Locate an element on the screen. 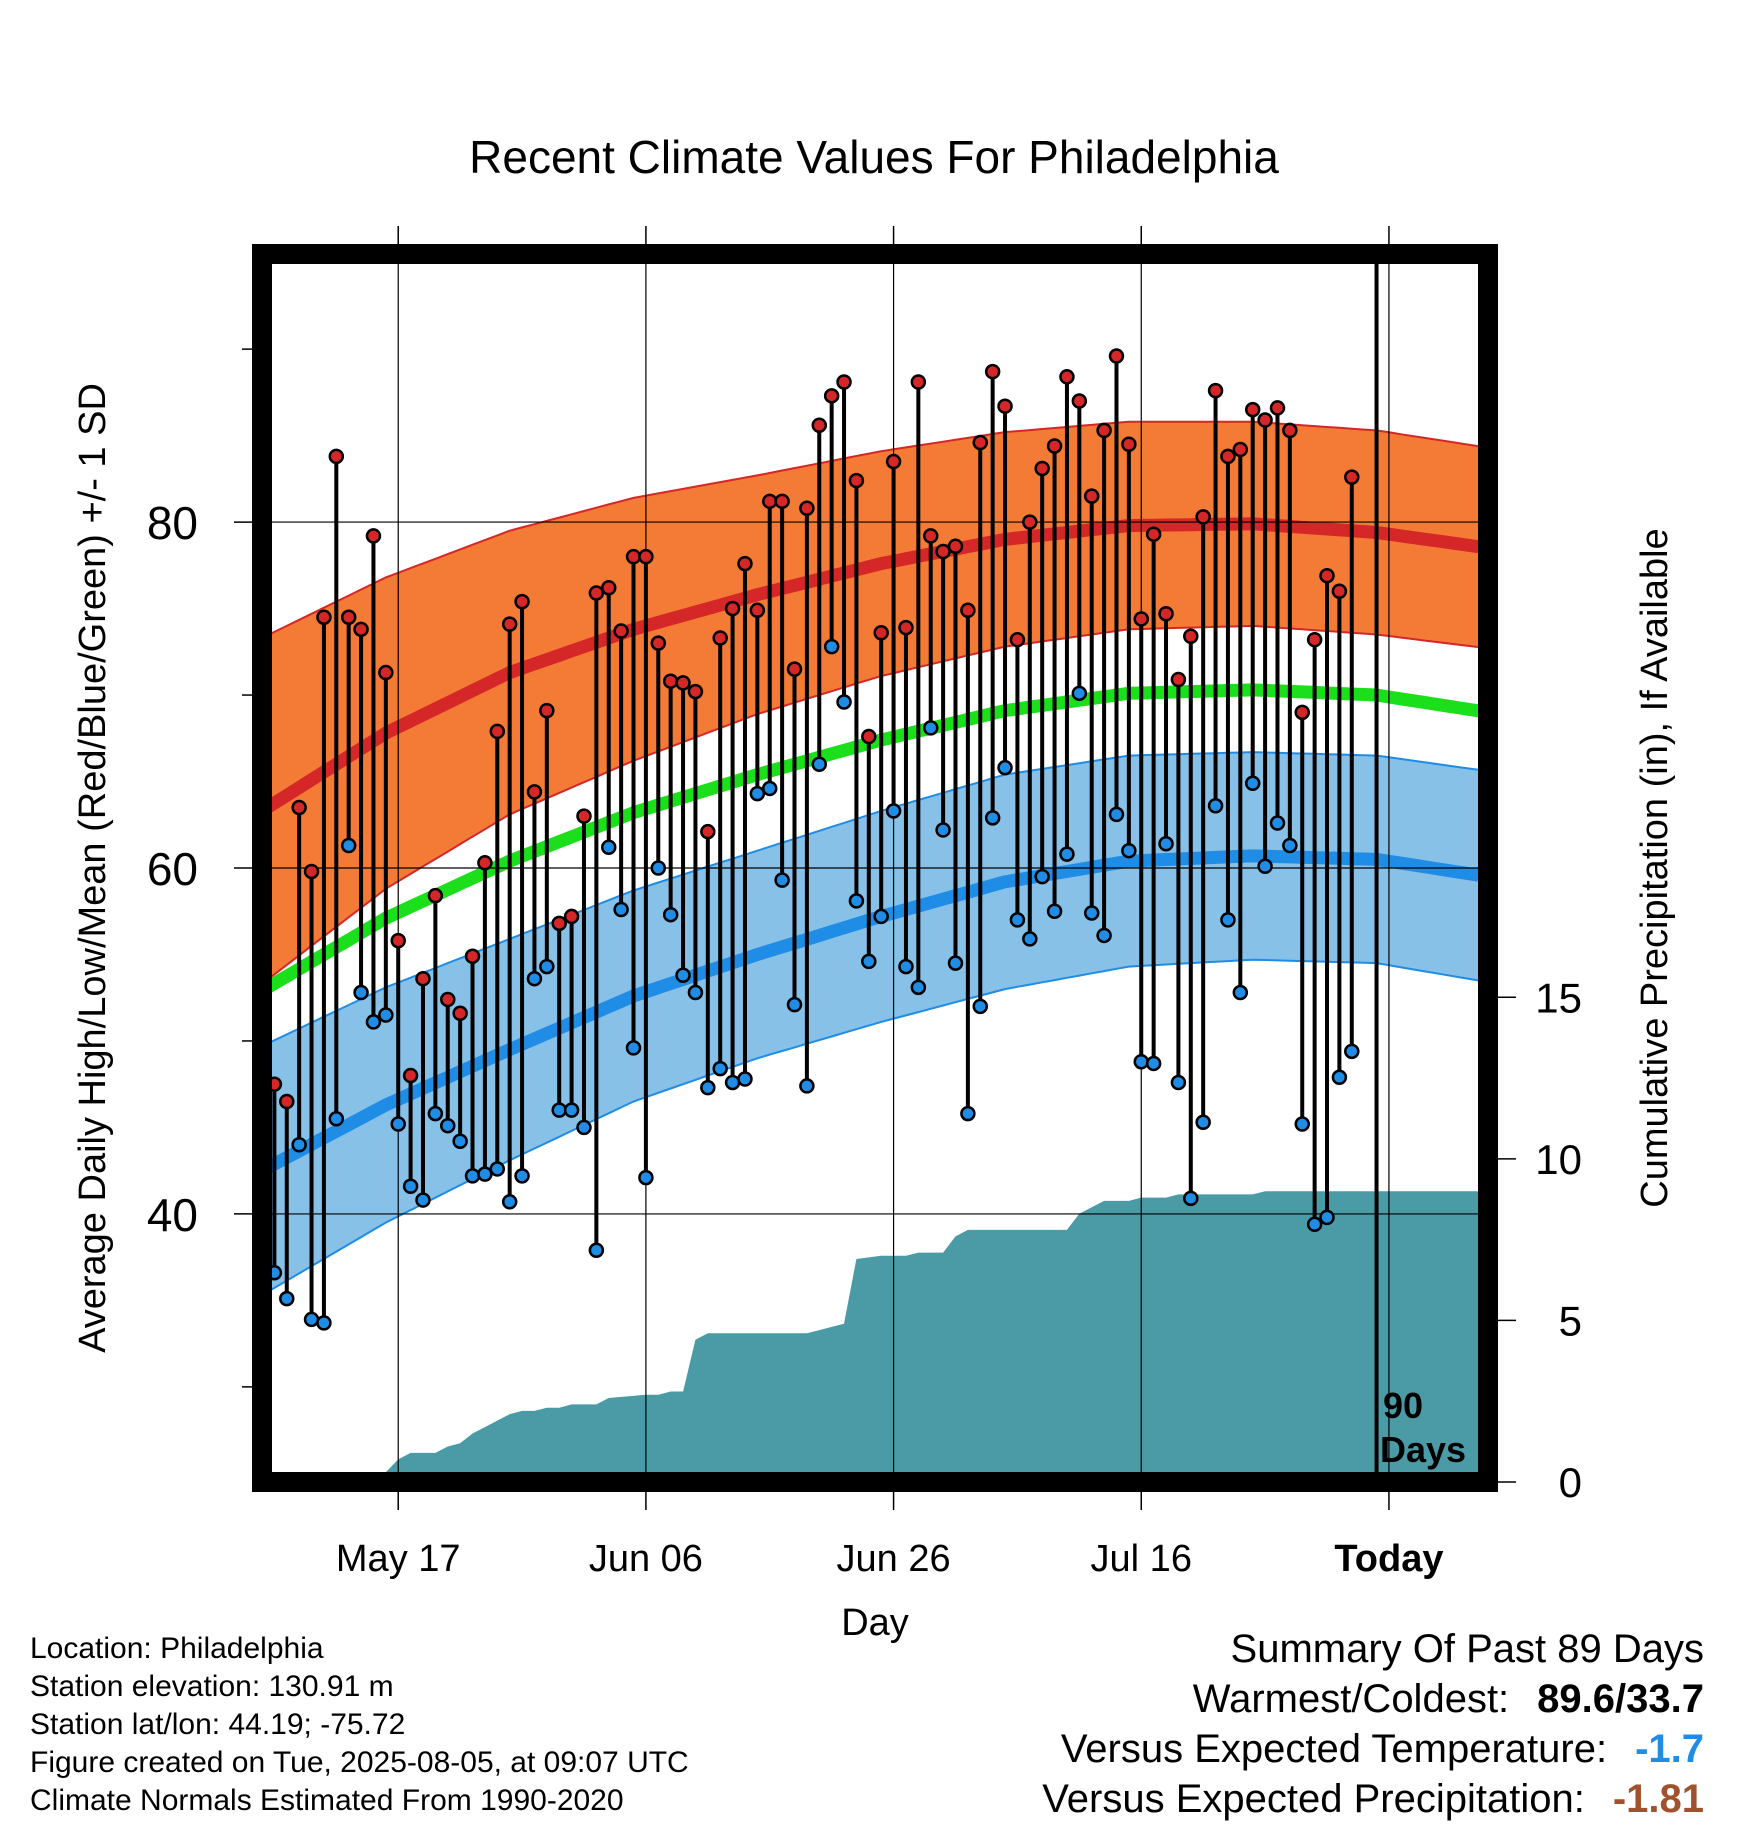 Image resolution: width=1748 pixels, height=1828 pixels. y-left-tick-label: 60 is located at coordinates (172, 869).